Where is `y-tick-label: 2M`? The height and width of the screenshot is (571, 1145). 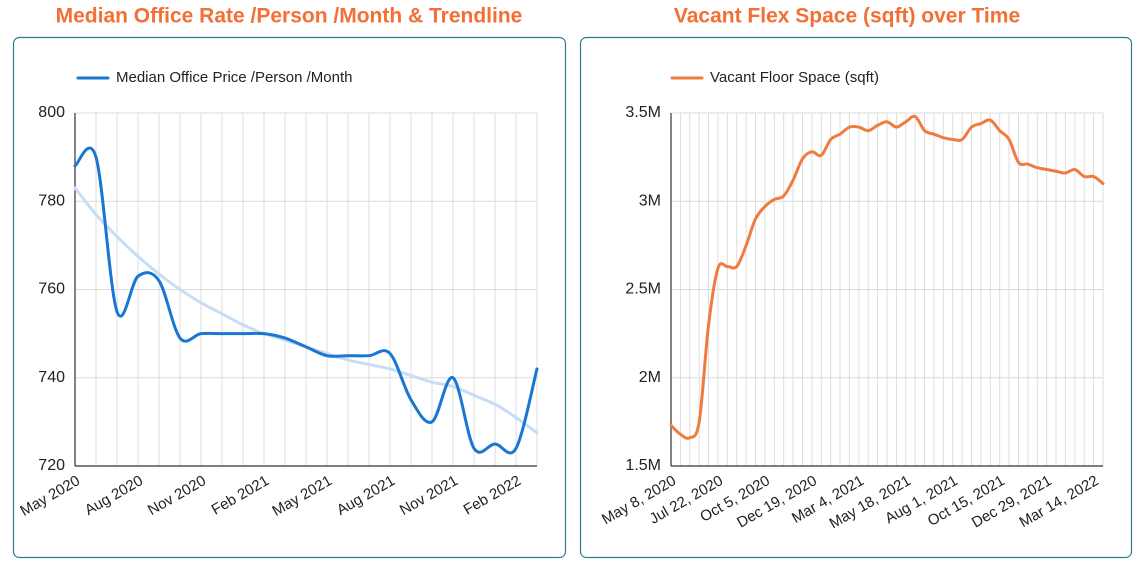 y-tick-label: 2M is located at coordinates (650, 377).